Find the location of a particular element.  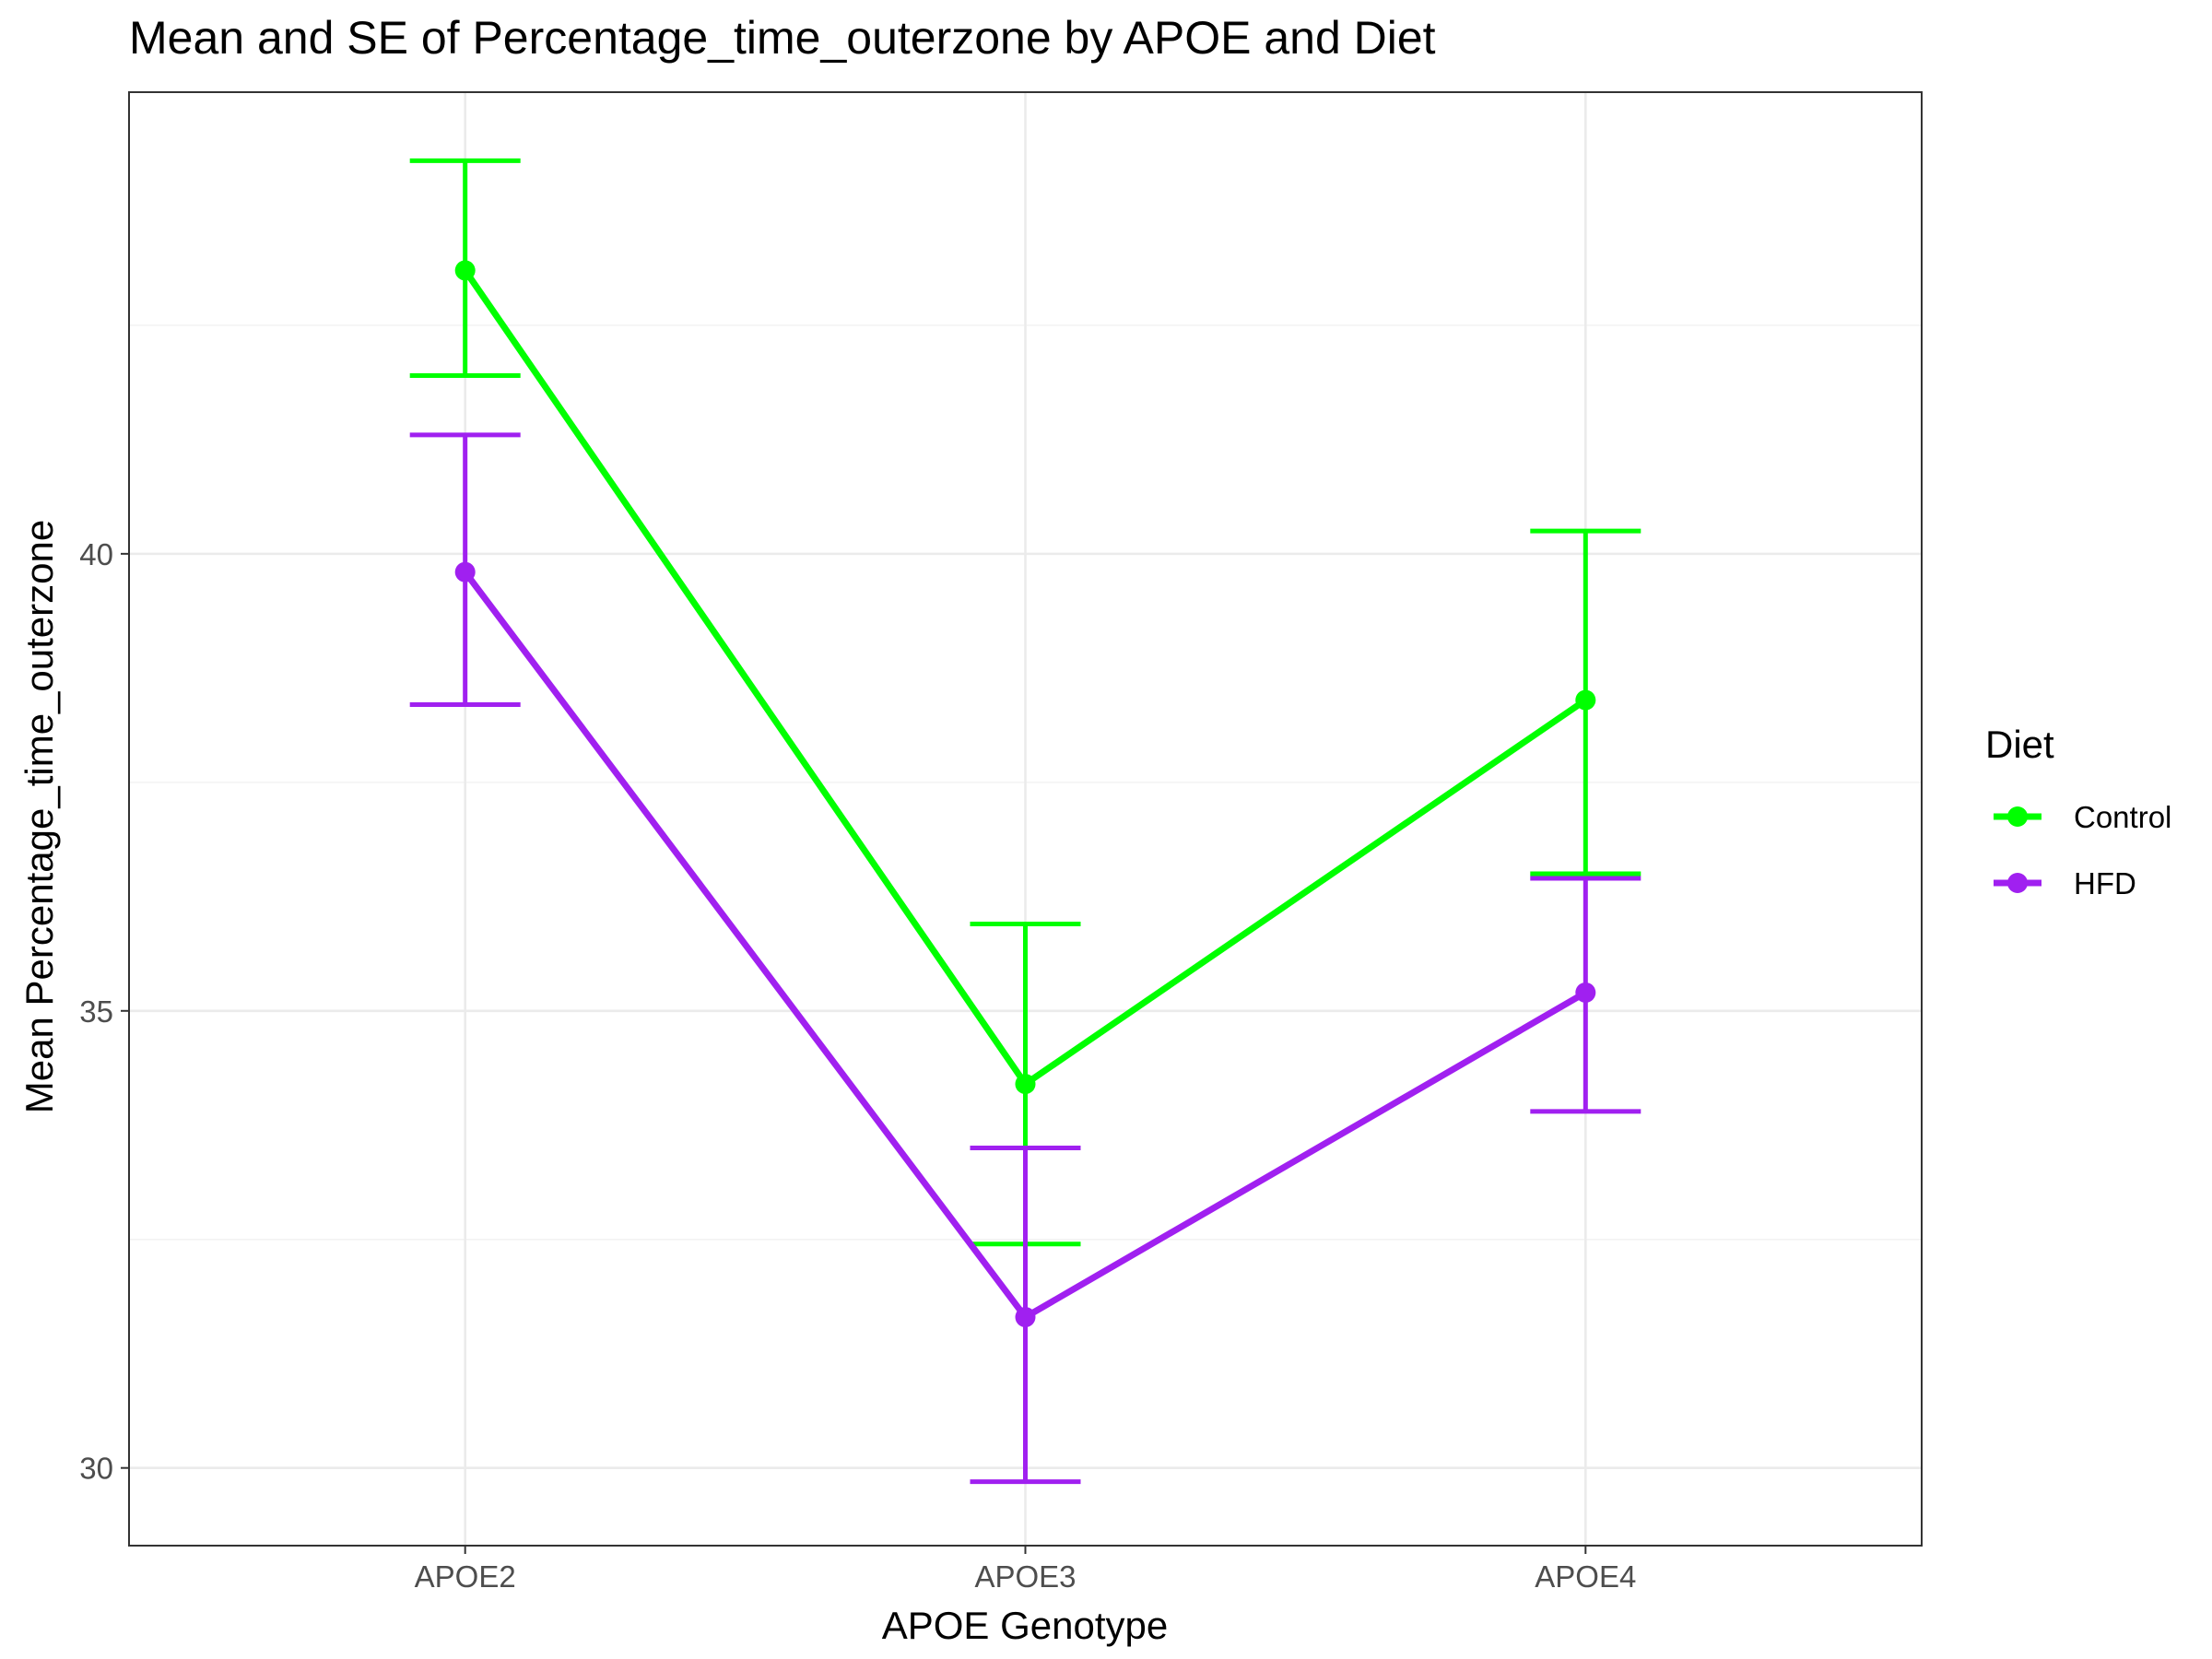

legend-label: HFD is located at coordinates (2105, 883).